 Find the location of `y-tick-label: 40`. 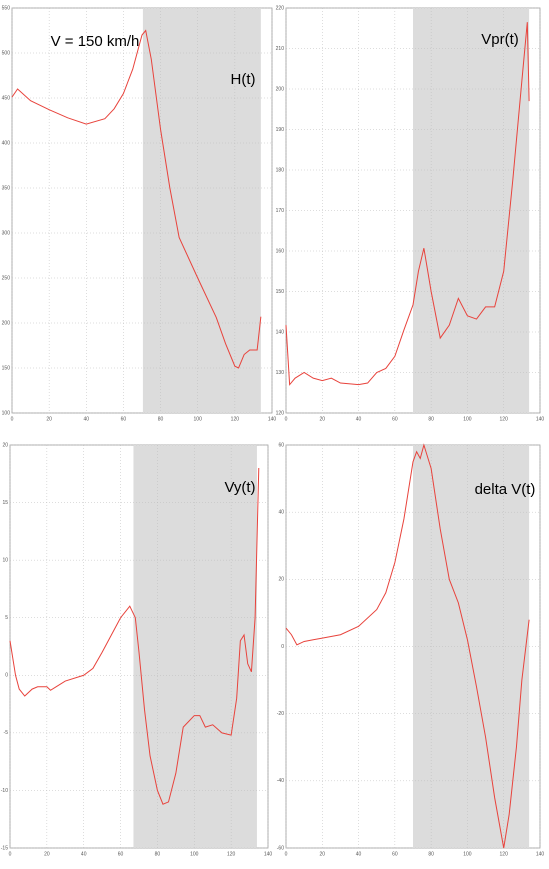

y-tick-label: 40 is located at coordinates (281, 512).